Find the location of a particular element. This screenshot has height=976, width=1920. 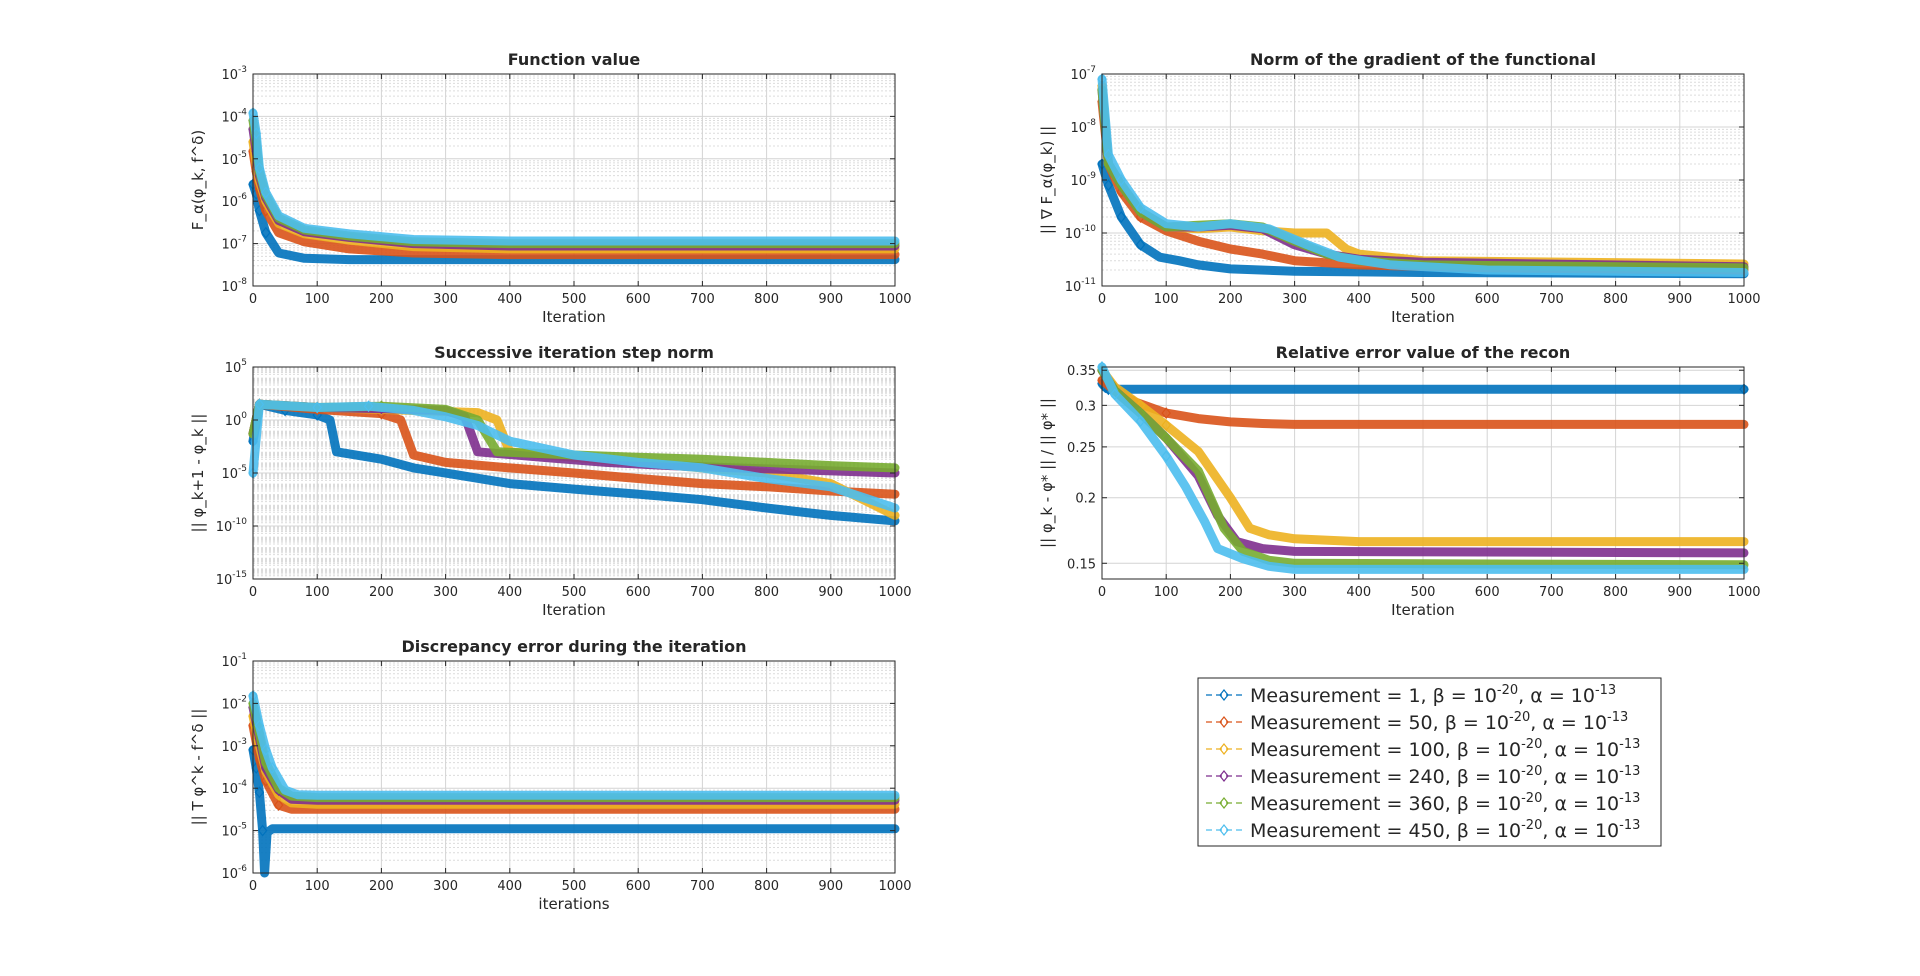

y-tick-label: 0.3 is located at coordinates (1085, 406).